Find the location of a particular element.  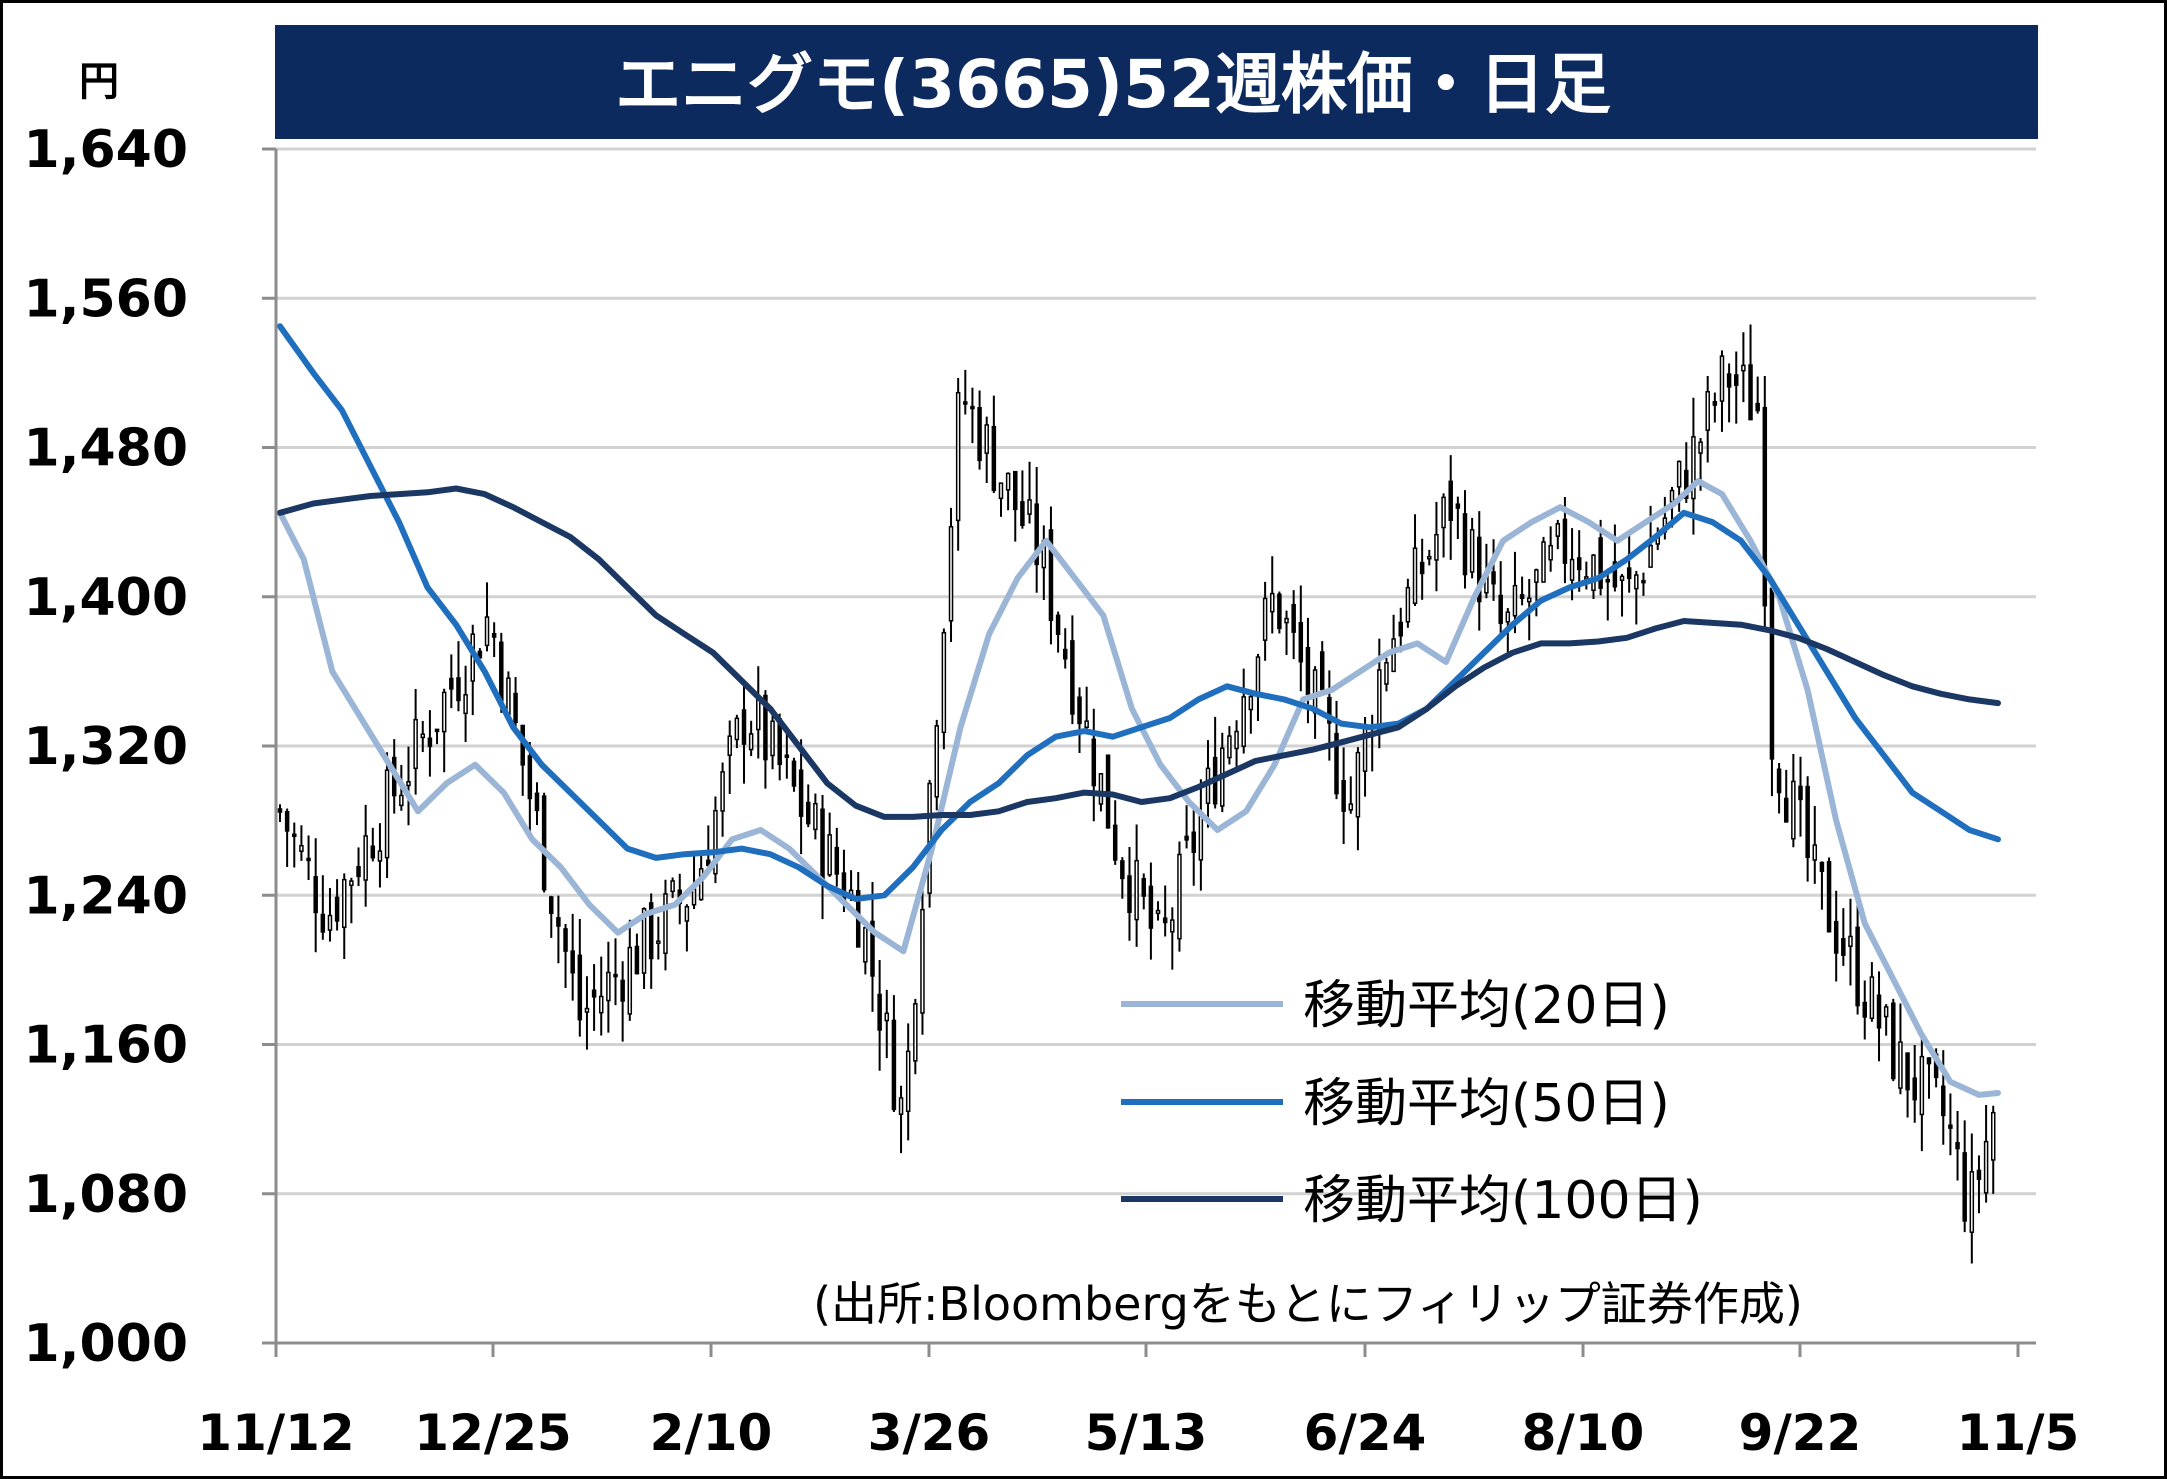

title-banner is located at coordinates (1156, 82).